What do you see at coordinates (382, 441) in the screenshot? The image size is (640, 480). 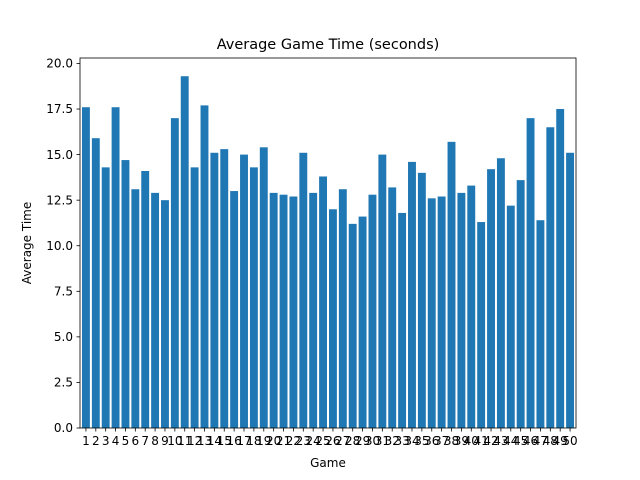 I see `x-tick-label: 31` at bounding box center [382, 441].